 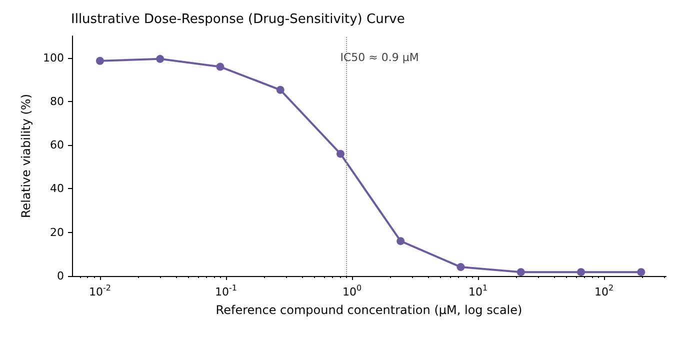 I want to click on y-axis-title: Relative viability (%), so click(x=26, y=156).